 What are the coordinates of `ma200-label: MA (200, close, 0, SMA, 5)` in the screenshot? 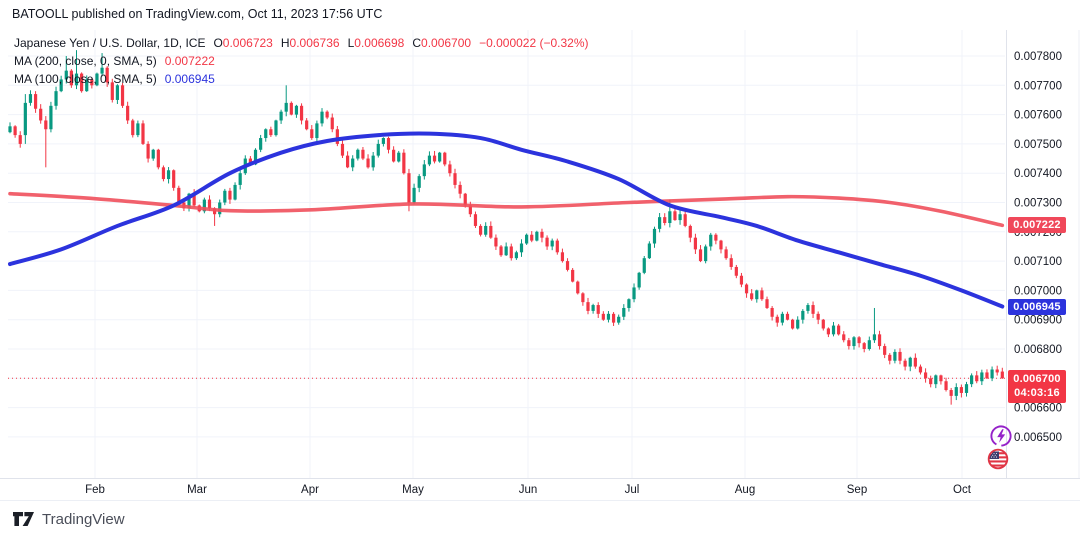 It's located at (85, 61).